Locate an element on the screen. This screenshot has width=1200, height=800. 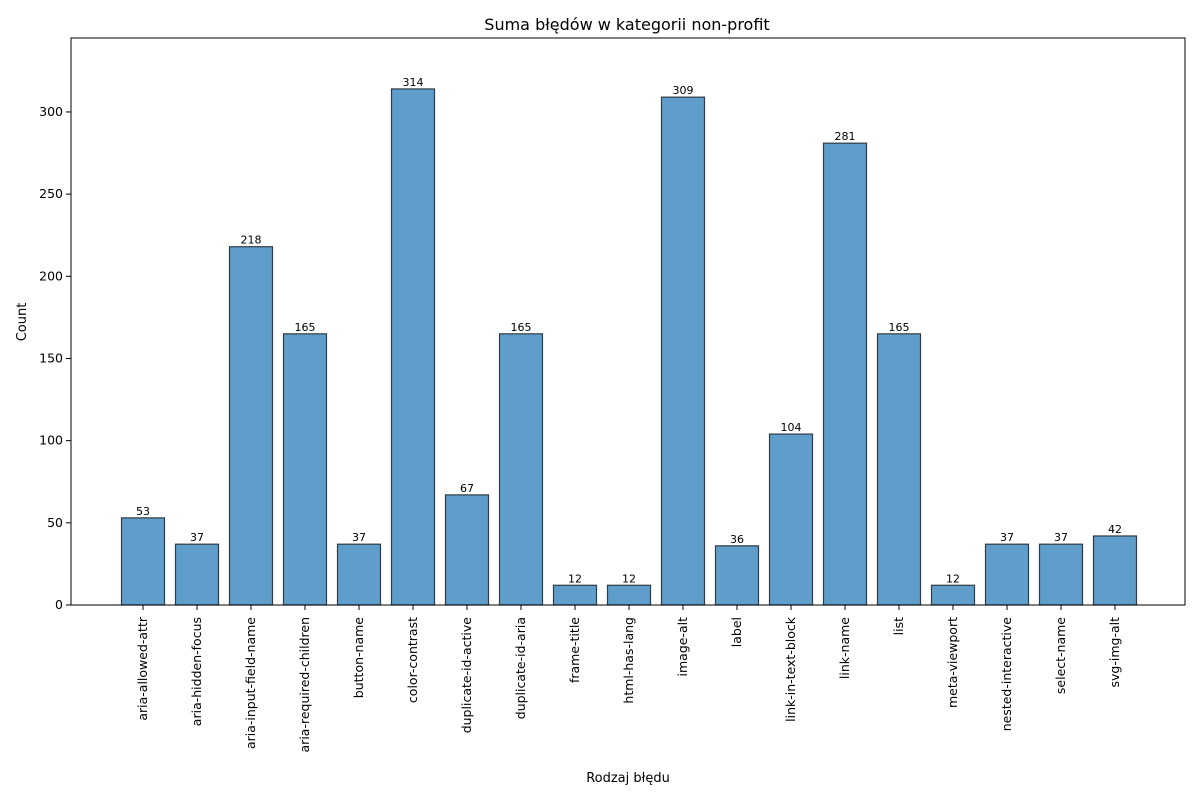
y-tick-label: 300 is located at coordinates (51, 111).